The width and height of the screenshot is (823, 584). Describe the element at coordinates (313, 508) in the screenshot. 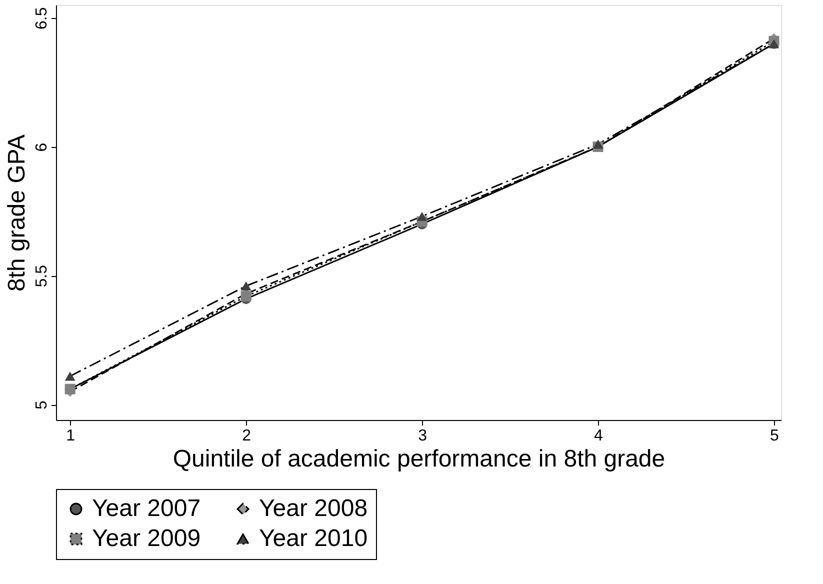

I see `legend-label: Year 2008` at that location.